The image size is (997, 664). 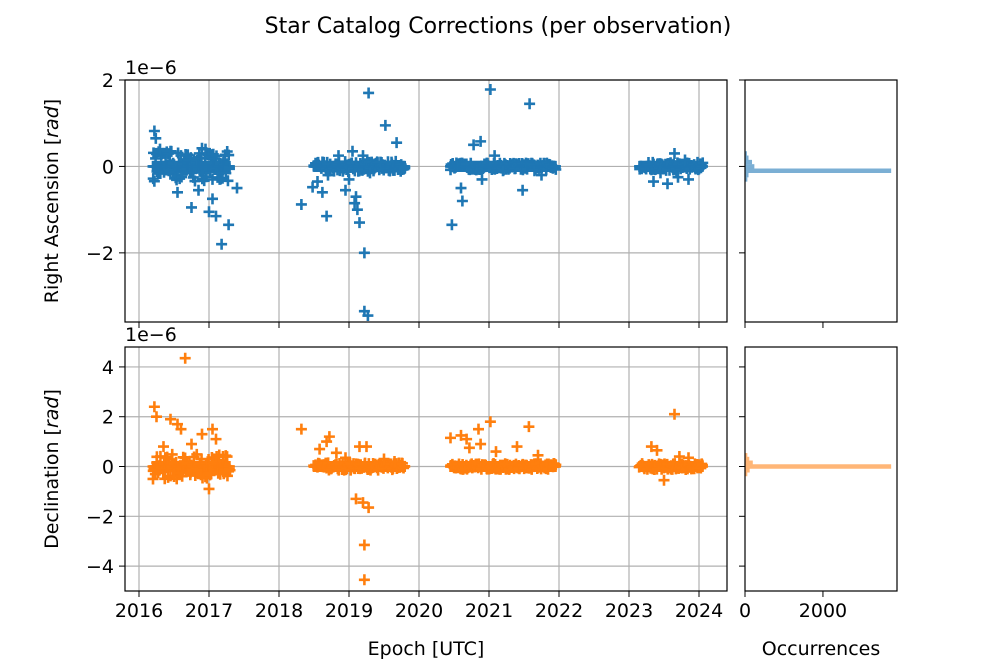 What do you see at coordinates (349, 611) in the screenshot?
I see `x-tick-label: 2019` at bounding box center [349, 611].